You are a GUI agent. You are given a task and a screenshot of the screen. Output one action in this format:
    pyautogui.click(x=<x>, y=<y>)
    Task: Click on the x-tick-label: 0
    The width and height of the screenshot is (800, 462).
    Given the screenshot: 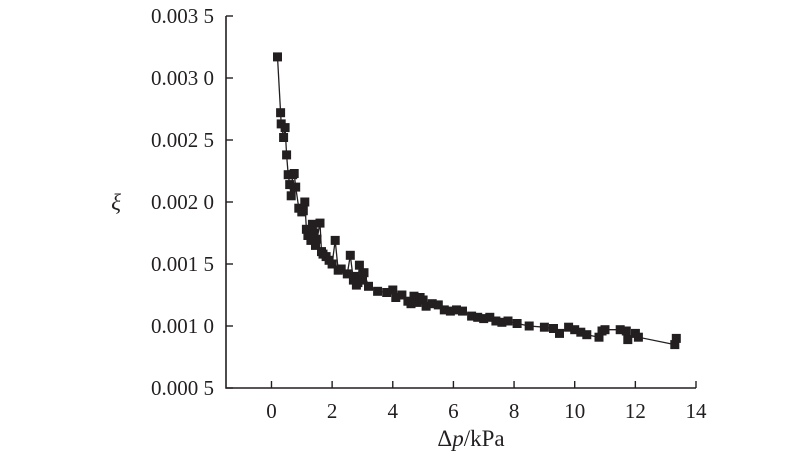 What is the action you would take?
    pyautogui.click(x=271, y=411)
    